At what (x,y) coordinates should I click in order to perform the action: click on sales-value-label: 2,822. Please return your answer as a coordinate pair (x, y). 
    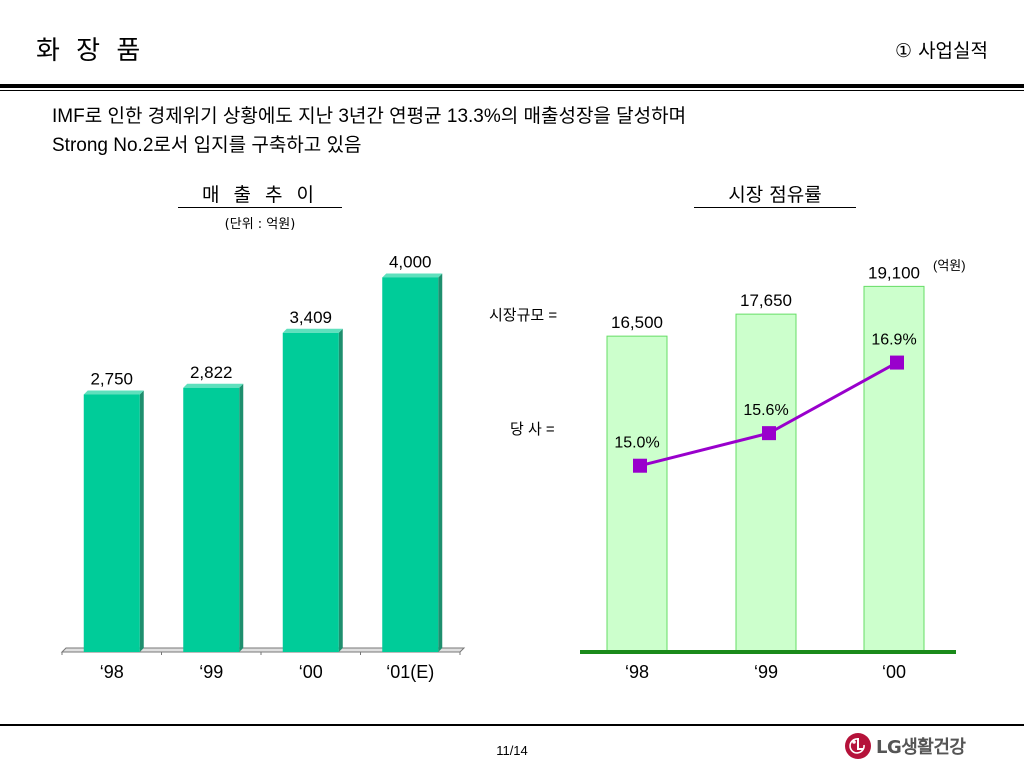
    Looking at the image, I should click on (211, 372).